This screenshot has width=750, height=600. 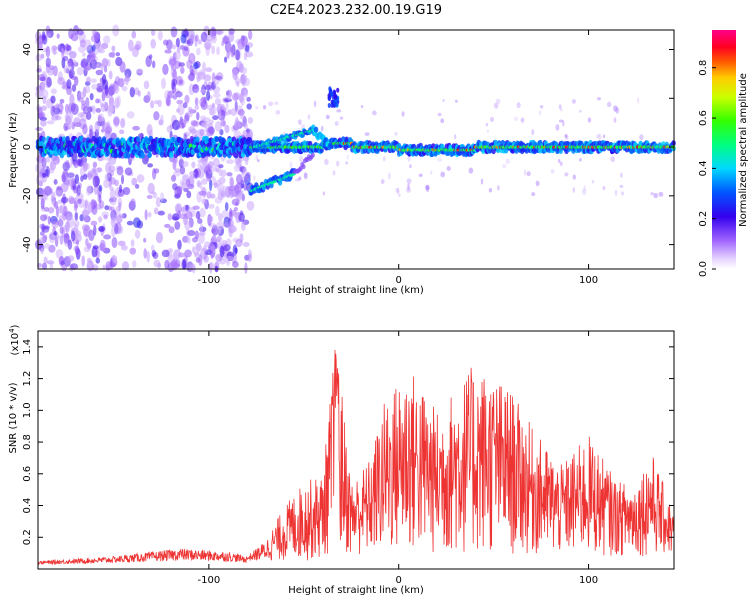 What do you see at coordinates (27, 506) in the screenshot?
I see `snr-y-tick-label: 0.4` at bounding box center [27, 506].